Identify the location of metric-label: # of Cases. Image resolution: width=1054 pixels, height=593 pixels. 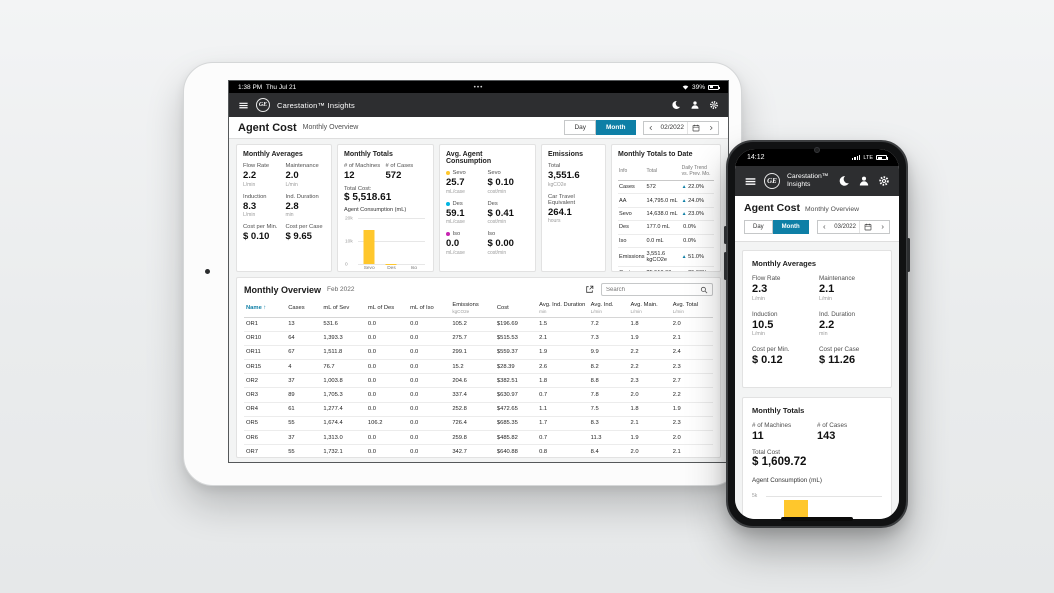
(399, 166).